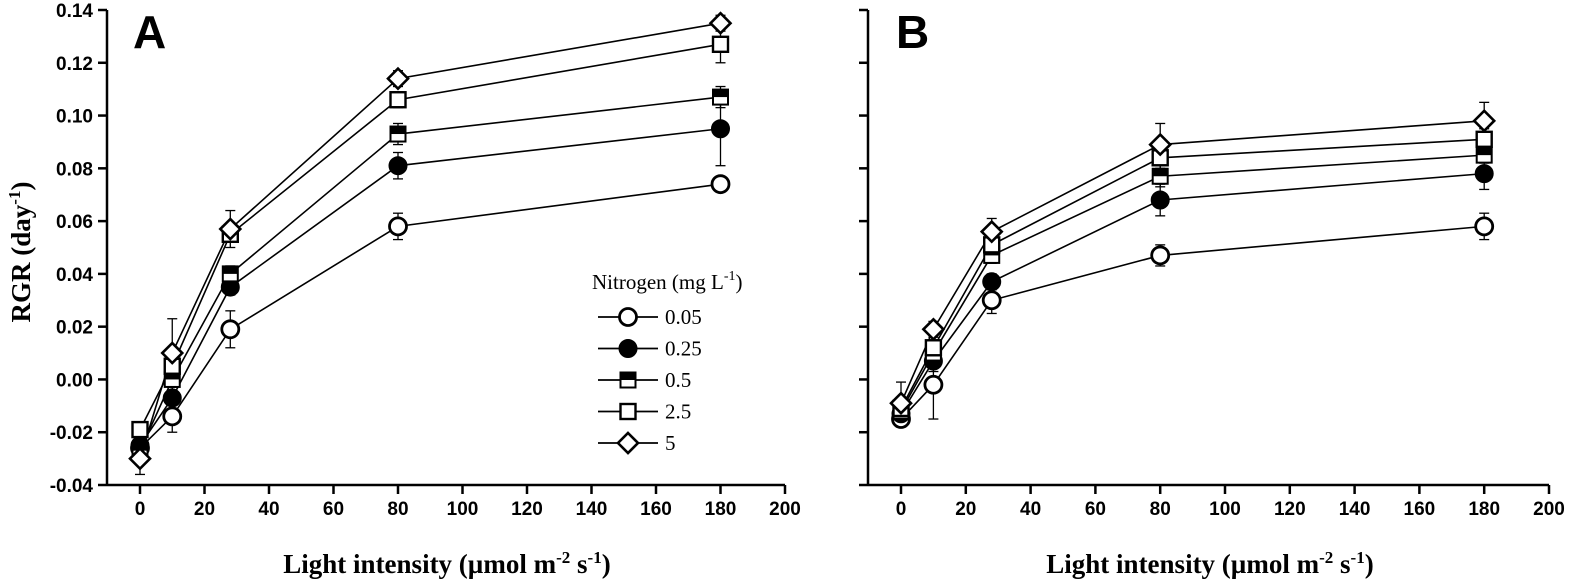  Describe the element at coordinates (1209, 563) in the screenshot. I see `x-axis-title-b: Light intensity (µmol m-2 s-1)` at that location.